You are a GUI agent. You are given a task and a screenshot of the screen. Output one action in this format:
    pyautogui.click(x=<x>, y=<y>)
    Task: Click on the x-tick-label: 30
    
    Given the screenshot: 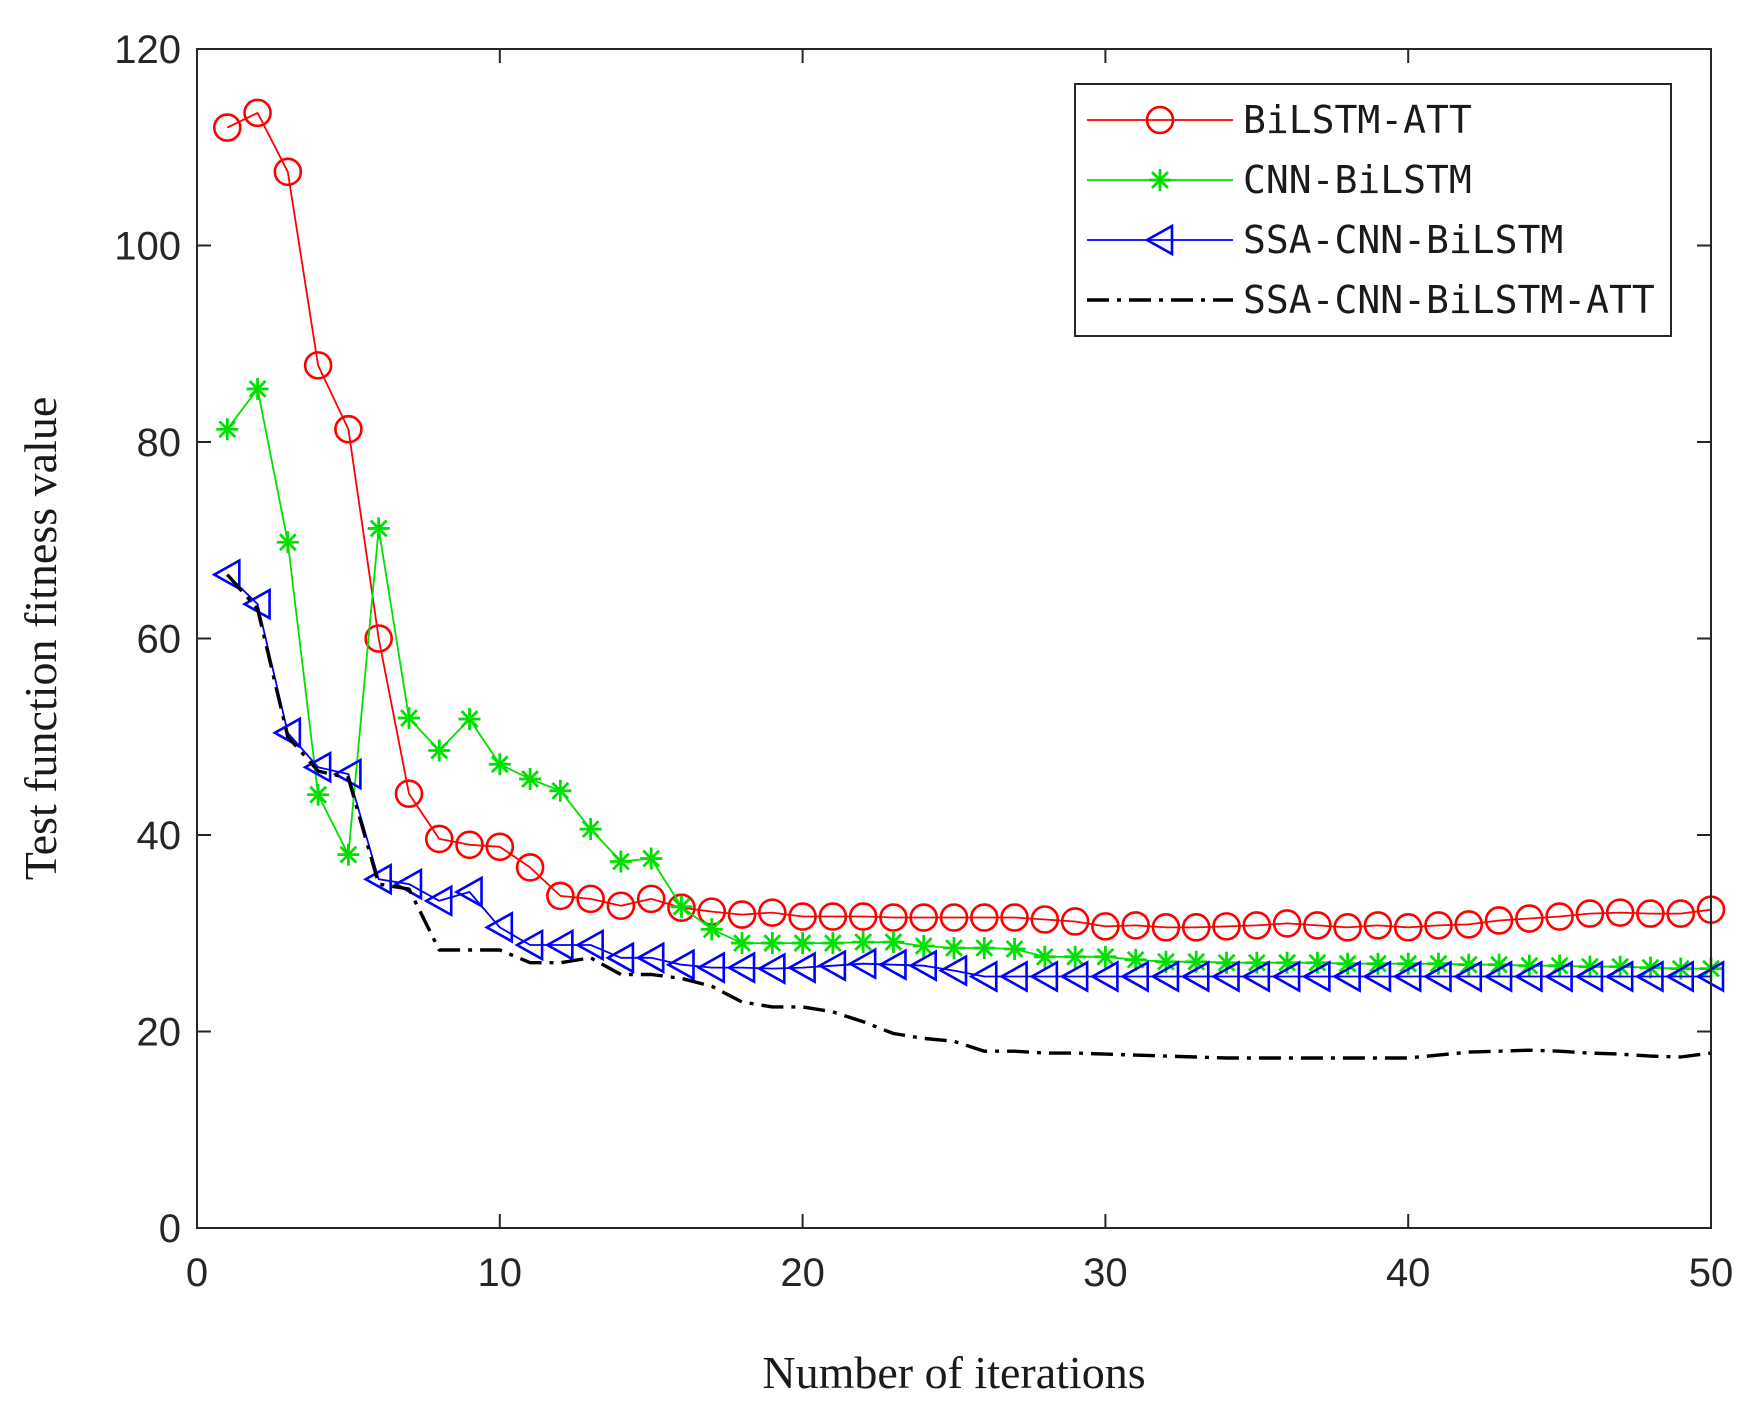 What is the action you would take?
    pyautogui.click(x=1105, y=1273)
    